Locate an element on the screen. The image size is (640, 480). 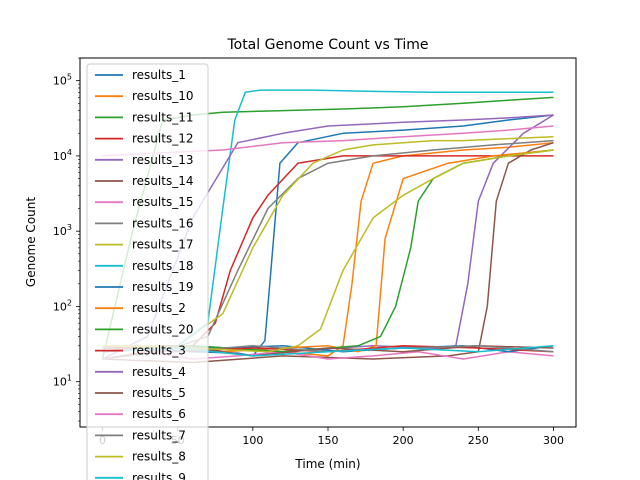
legend-label: results_8 is located at coordinates (159, 457).